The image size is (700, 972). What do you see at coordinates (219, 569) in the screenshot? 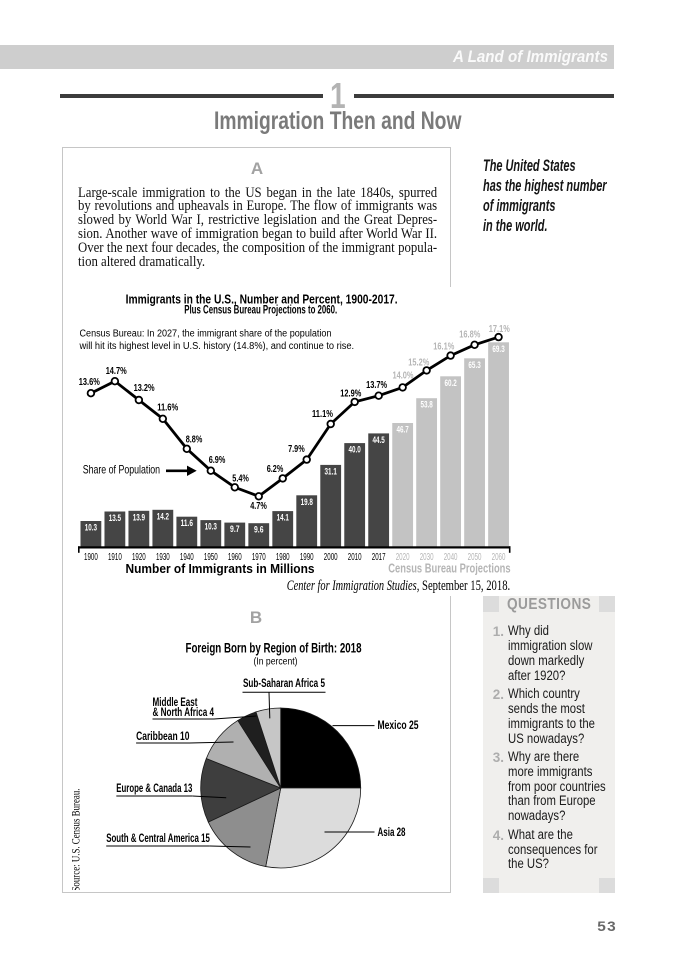
I see `svg-text:Number of Immigrants in Millio: Number of Immigrants in Millions` at bounding box center [219, 569].